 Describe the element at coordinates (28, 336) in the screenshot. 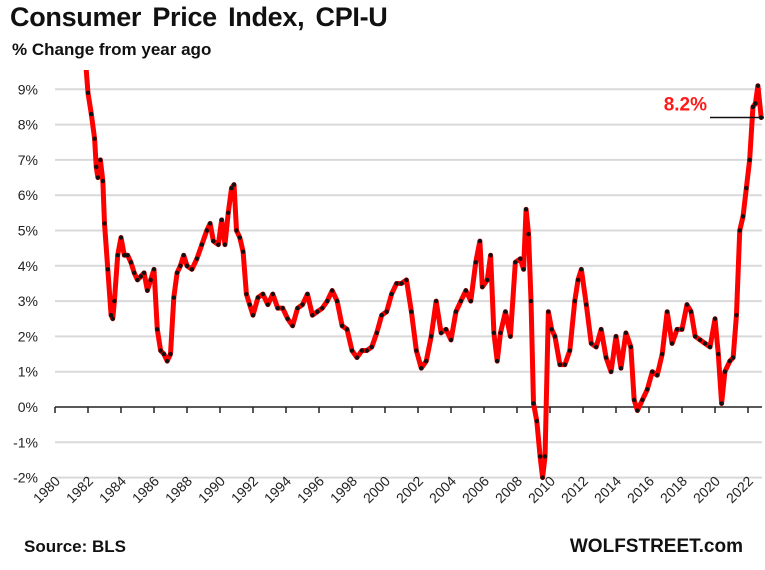

I see `y-tick-label: 2%` at that location.